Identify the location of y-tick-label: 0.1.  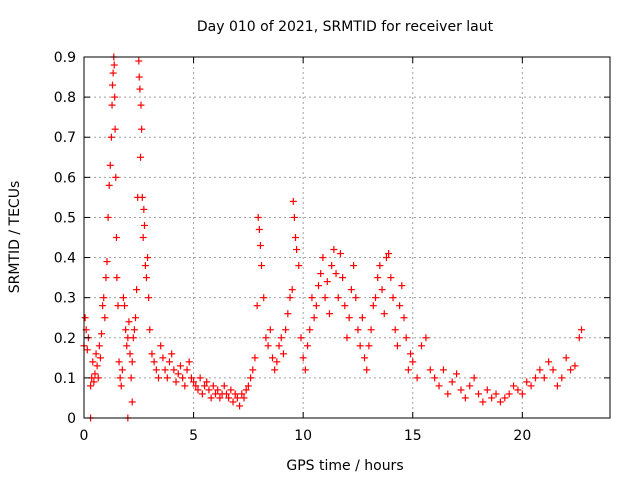
(65, 379).